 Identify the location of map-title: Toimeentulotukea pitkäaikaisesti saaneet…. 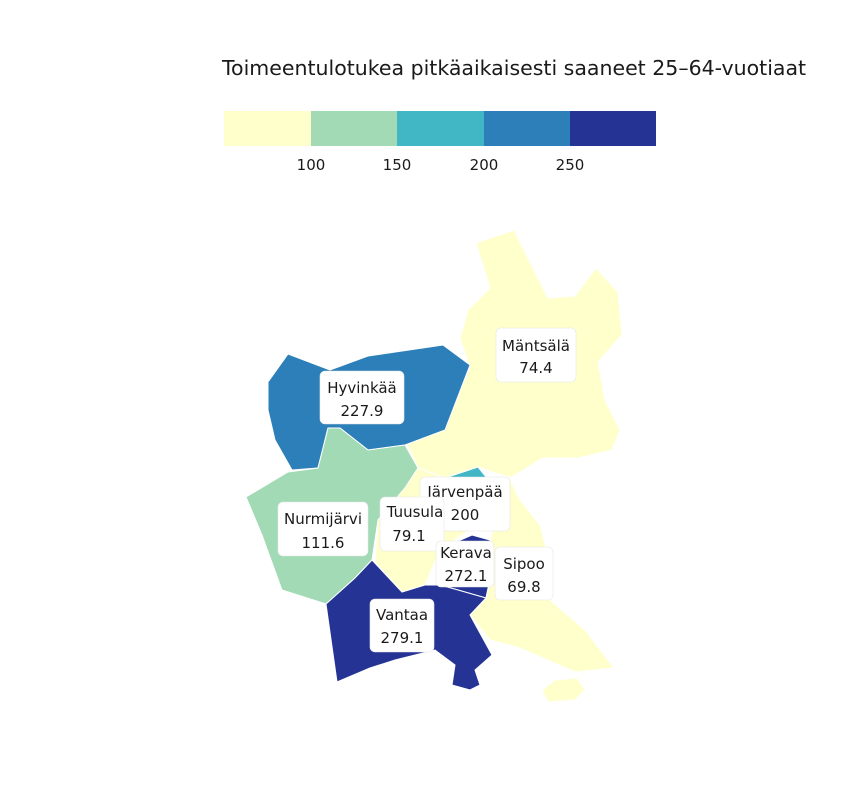
(514, 68).